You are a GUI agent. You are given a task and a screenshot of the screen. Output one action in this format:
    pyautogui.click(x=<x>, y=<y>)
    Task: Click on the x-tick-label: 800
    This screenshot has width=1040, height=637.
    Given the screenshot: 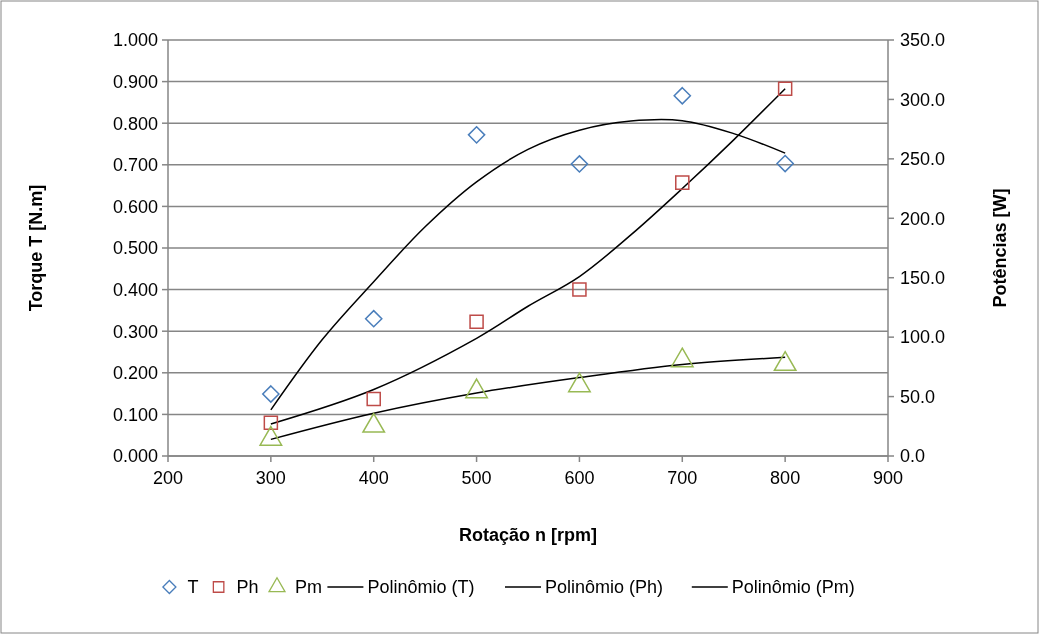 What is the action you would take?
    pyautogui.click(x=785, y=478)
    